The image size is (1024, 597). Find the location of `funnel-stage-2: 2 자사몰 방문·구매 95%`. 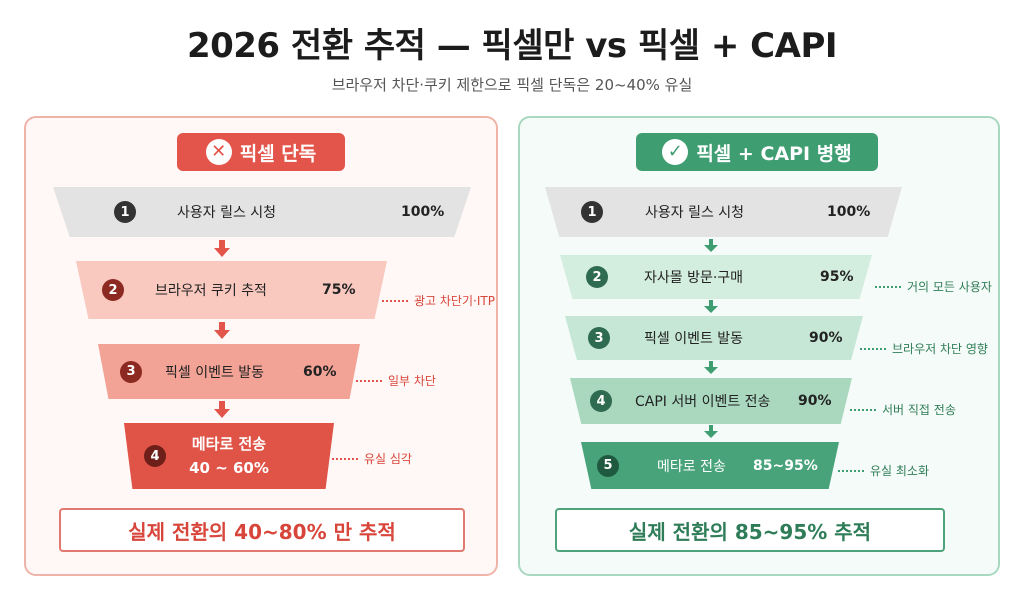

funnel-stage-2: 2 자사몰 방문·구매 95% is located at coordinates (716, 277).